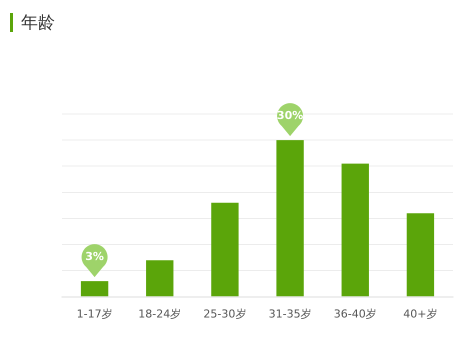  What do you see at coordinates (94, 313) in the screenshot?
I see `x-tick-label: 1-17岁` at bounding box center [94, 313].